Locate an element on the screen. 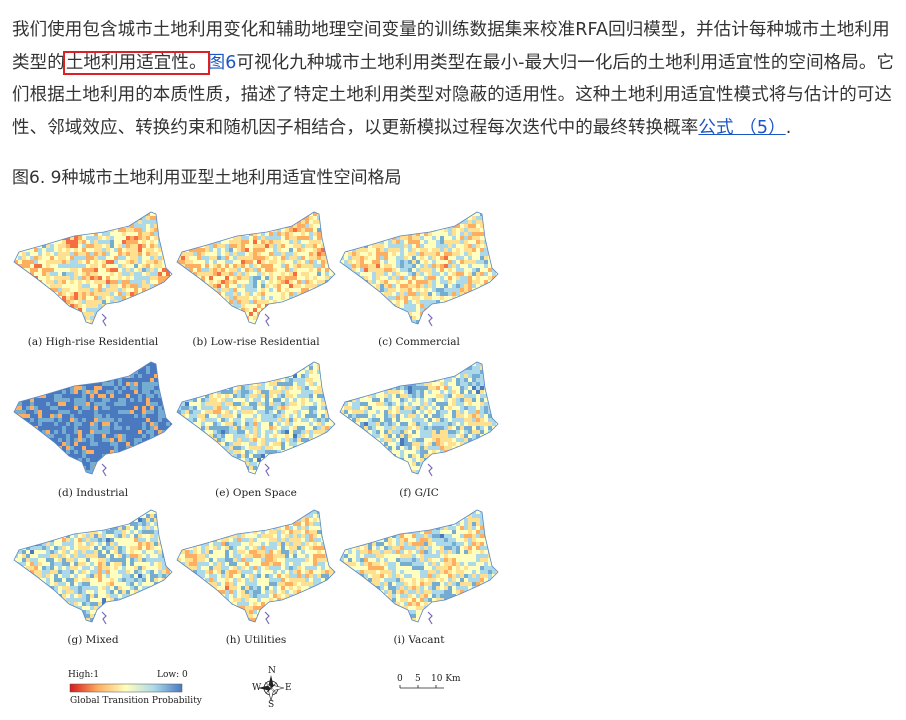 The image size is (906, 720). figure-caption: 图6. 9种城市土地利用亚型土地利用适宜性空间格局 is located at coordinates (207, 178).